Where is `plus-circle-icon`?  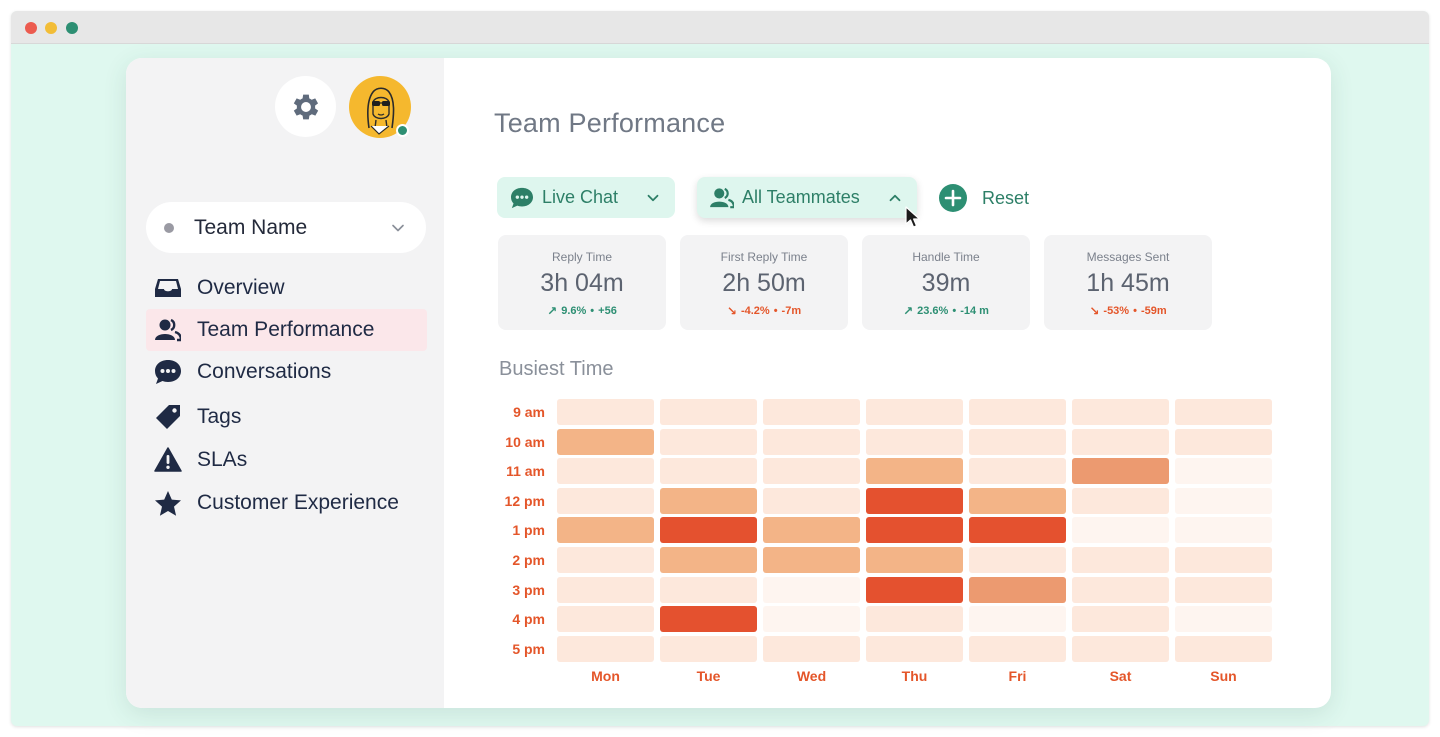
plus-circle-icon is located at coordinates (953, 198).